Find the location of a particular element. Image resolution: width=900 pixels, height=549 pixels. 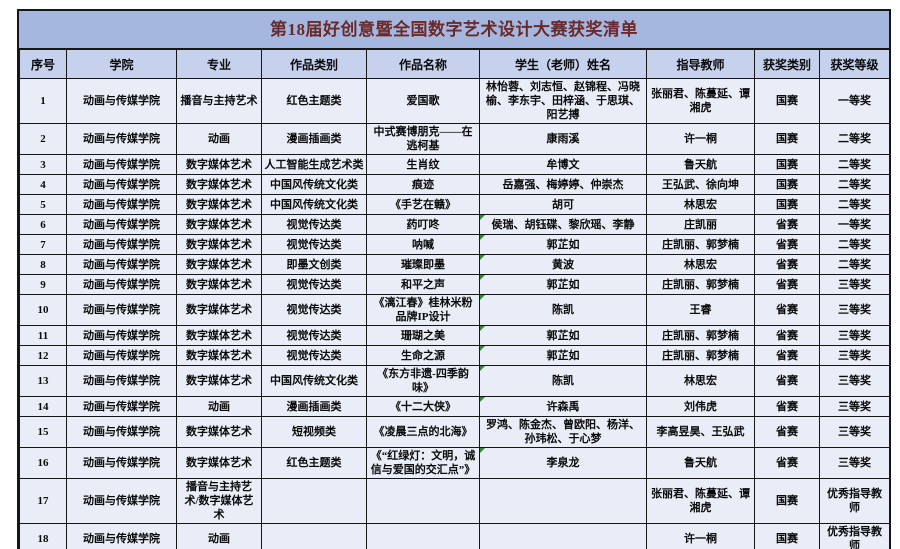

header-row: 序号 学院 专业 作品类别 作品名称 学生（老师）姓名 指导教师 获奖类别 获奖等级 is located at coordinates (454, 64).